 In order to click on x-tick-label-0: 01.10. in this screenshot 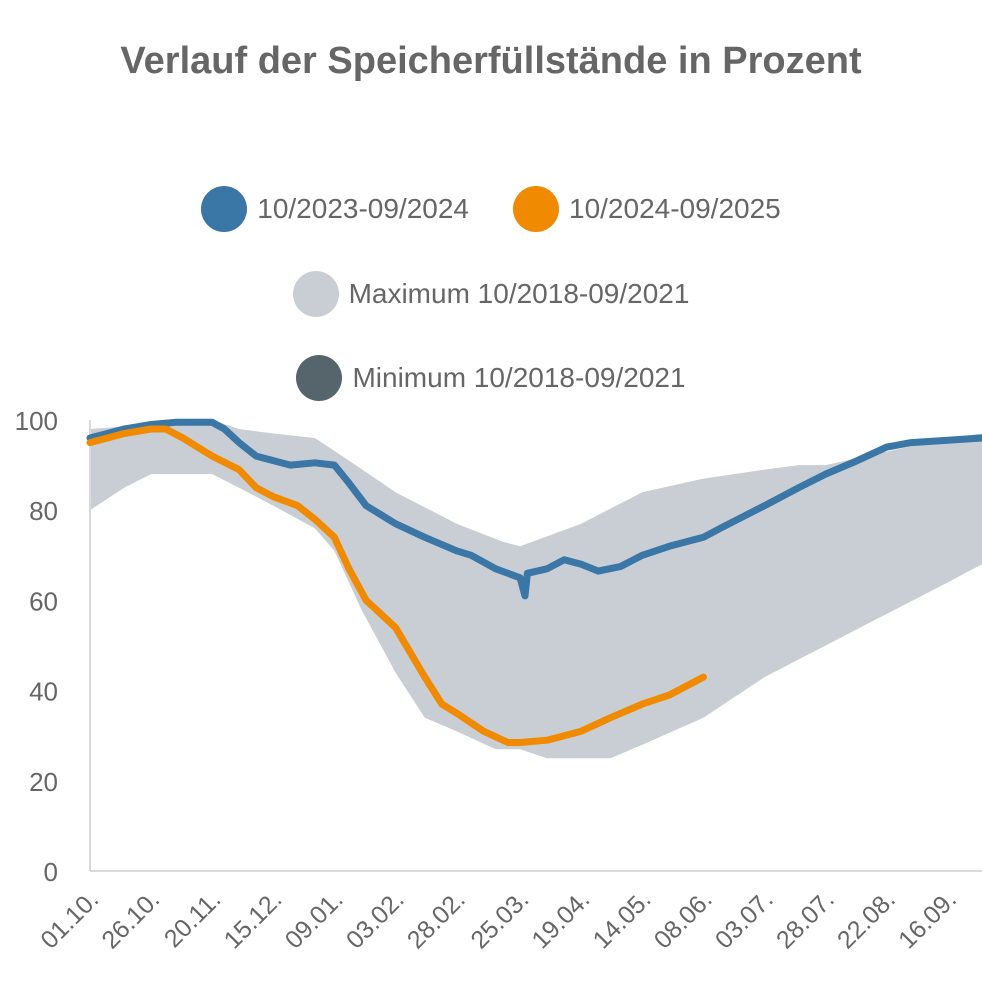, I will do `click(69, 919)`.